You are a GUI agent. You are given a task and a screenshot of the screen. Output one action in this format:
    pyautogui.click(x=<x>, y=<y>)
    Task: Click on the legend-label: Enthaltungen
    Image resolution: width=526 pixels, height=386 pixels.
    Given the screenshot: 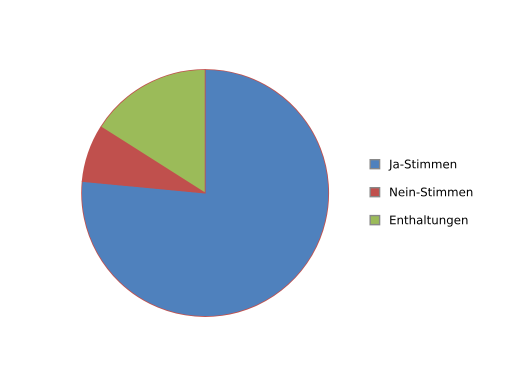 What is the action you would take?
    pyautogui.click(x=429, y=221)
    